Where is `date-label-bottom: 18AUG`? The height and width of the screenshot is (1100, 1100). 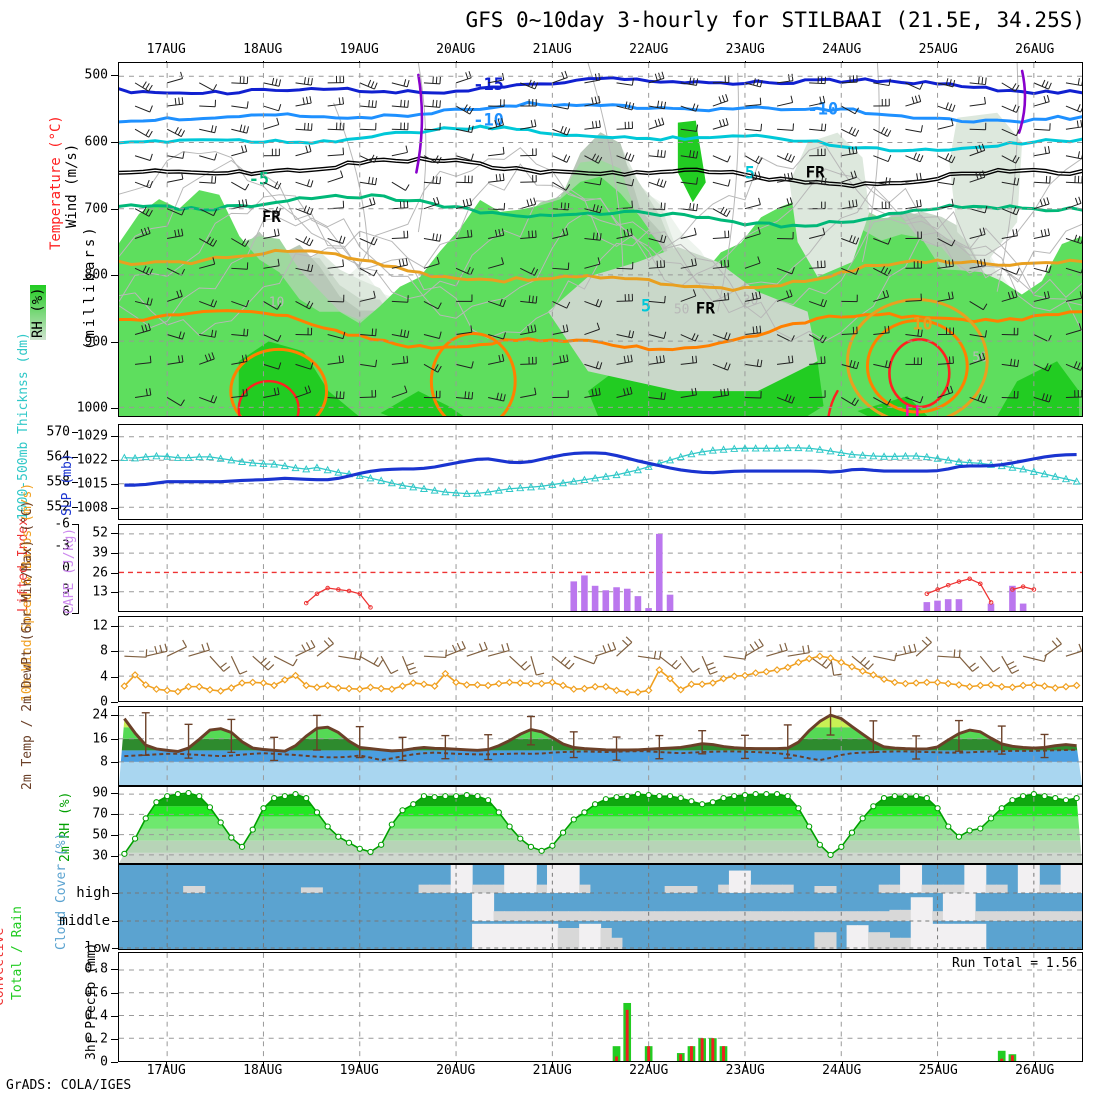
date-label-bottom: 18AUG is located at coordinates (263, 1070).